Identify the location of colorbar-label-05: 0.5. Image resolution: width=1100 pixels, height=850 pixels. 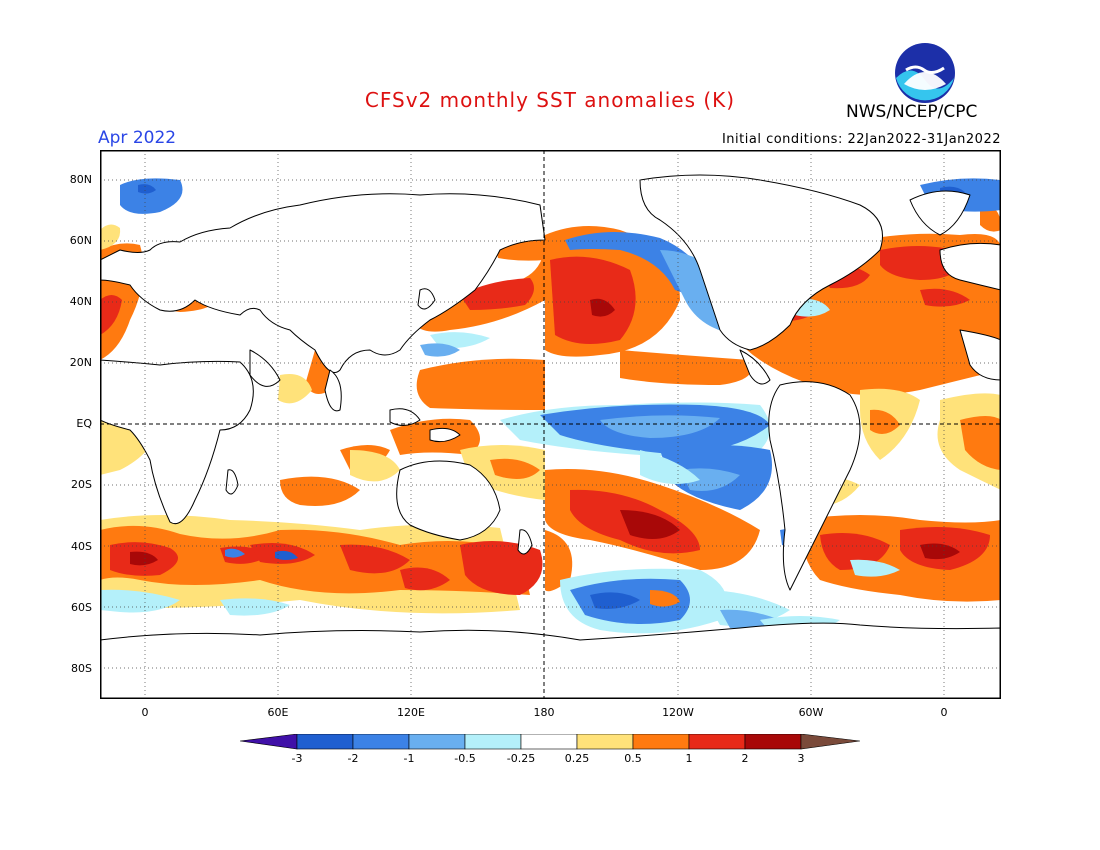
(633, 758).